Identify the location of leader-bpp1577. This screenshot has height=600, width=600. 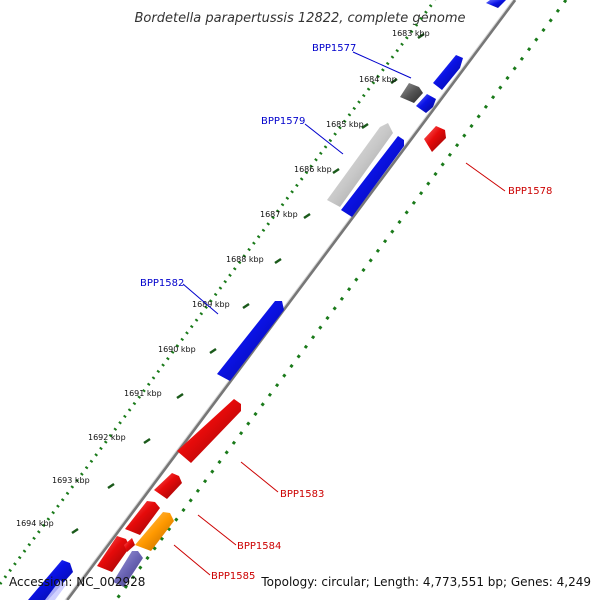
(382, 65).